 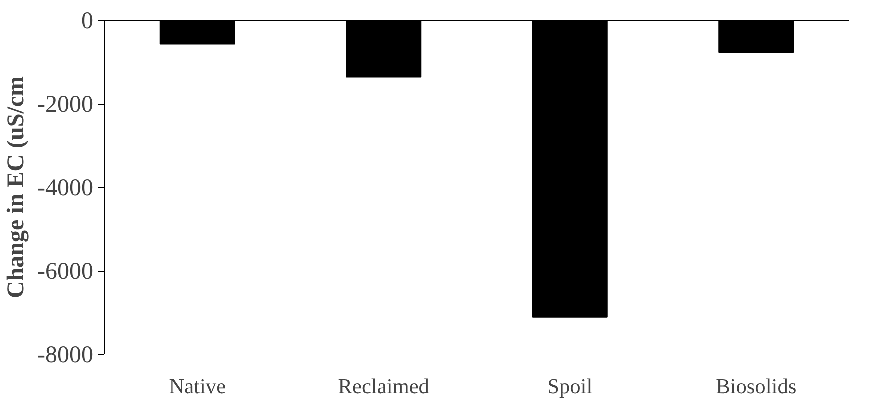 What do you see at coordinates (197, 386) in the screenshot?
I see `x-tick-label: Native` at bounding box center [197, 386].